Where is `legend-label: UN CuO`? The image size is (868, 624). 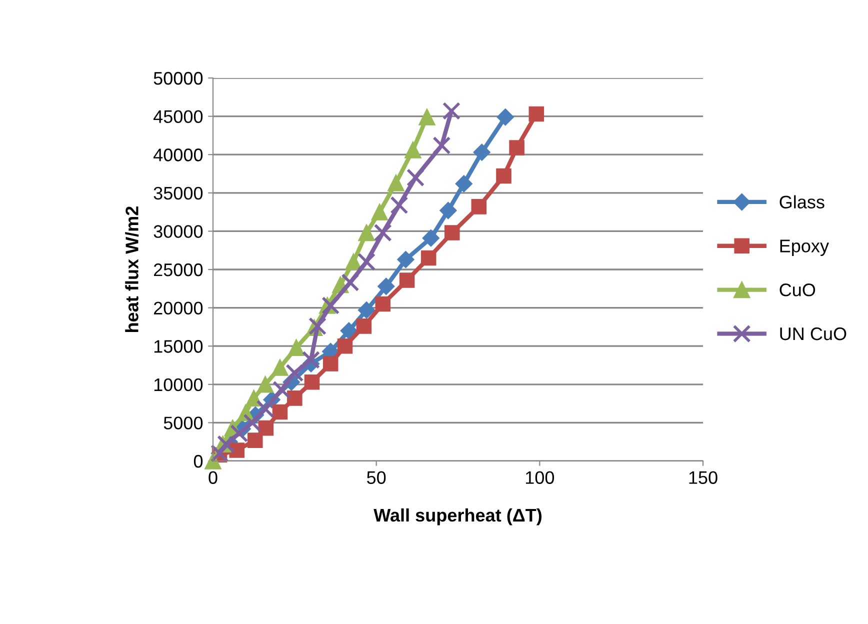
legend-label: UN CuO is located at coordinates (813, 333).